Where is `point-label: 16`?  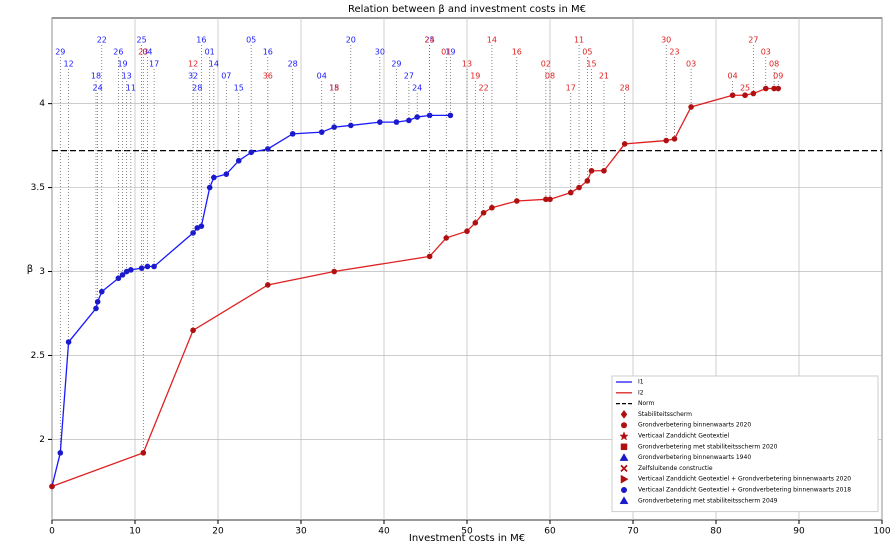 point-label: 16 is located at coordinates (201, 40).